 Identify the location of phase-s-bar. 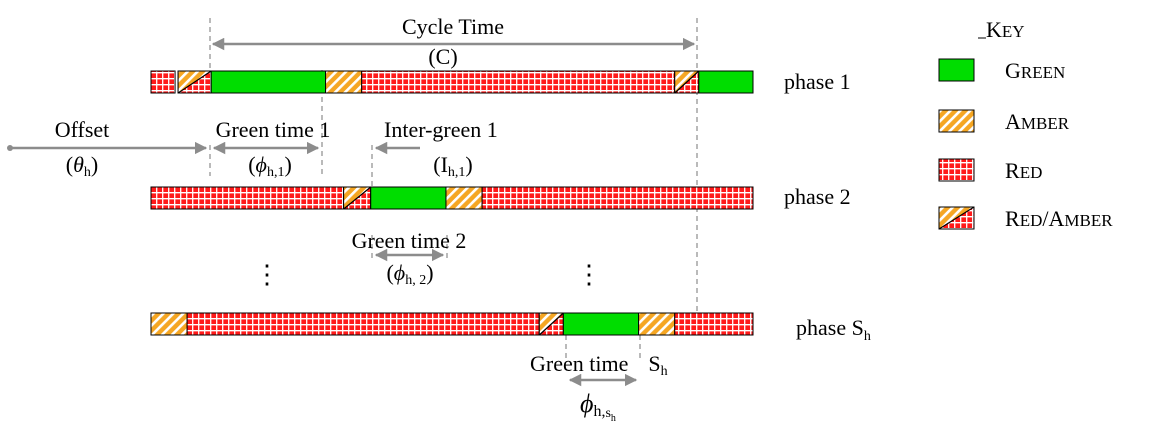
(452, 324).